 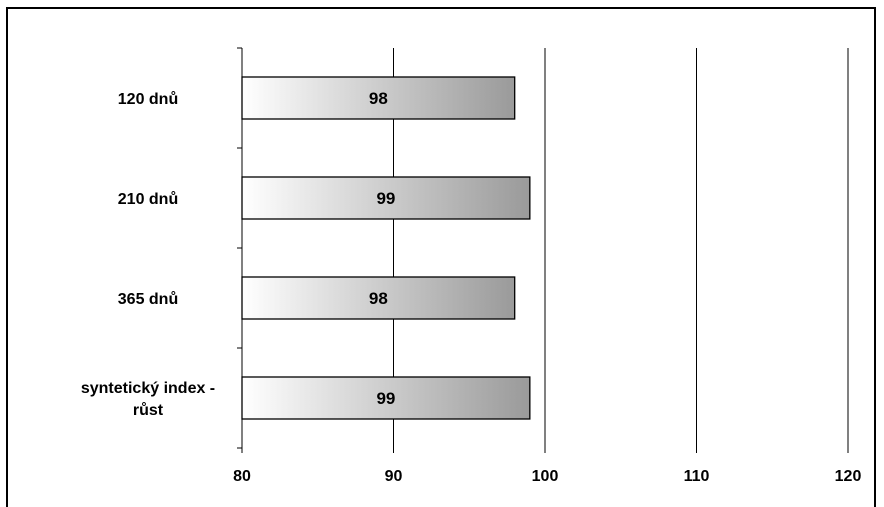 I want to click on category-label-3: 365 dnů, so click(x=148, y=299).